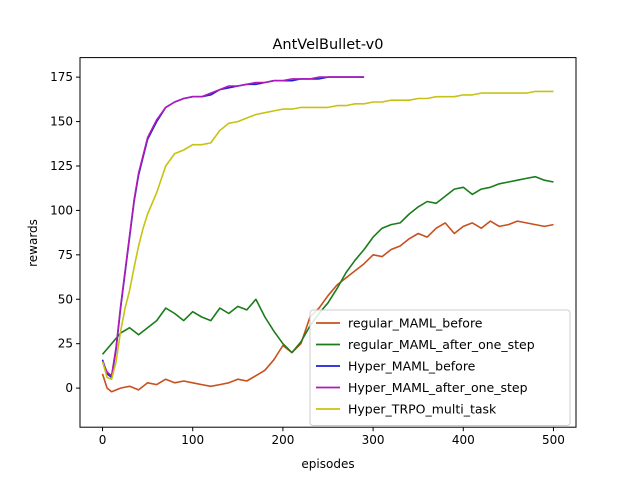 The image size is (640, 480). Describe the element at coordinates (441, 344) in the screenshot. I see `legend-label: regular_MAML_after_one_step` at that location.